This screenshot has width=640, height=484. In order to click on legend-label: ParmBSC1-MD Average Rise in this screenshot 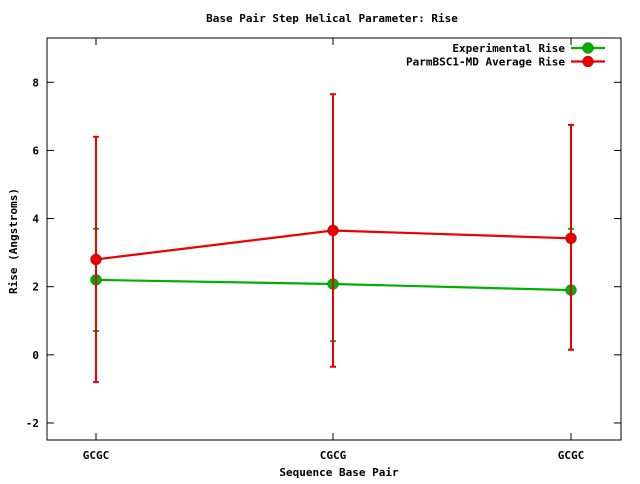, I will do `click(485, 62)`.